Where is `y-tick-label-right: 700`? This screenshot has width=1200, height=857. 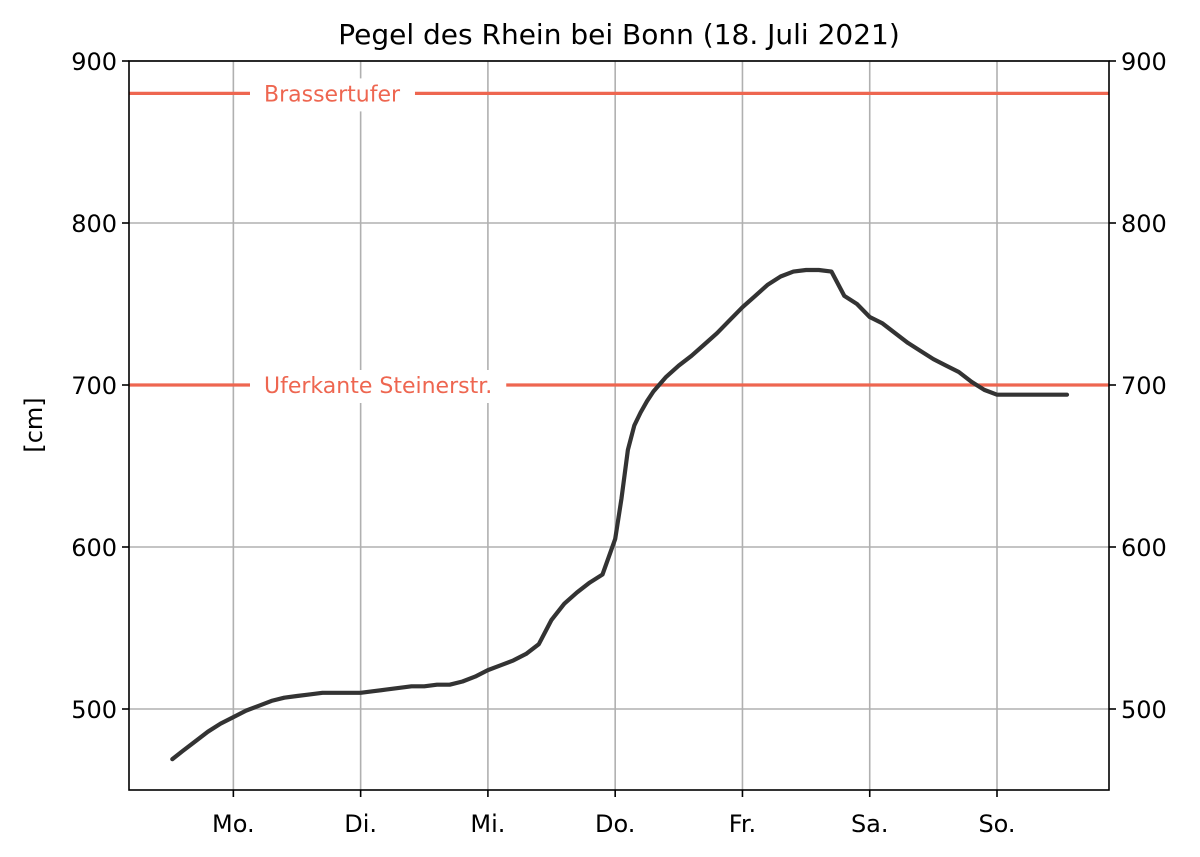
y-tick-label-right: 700 is located at coordinates (1144, 386).